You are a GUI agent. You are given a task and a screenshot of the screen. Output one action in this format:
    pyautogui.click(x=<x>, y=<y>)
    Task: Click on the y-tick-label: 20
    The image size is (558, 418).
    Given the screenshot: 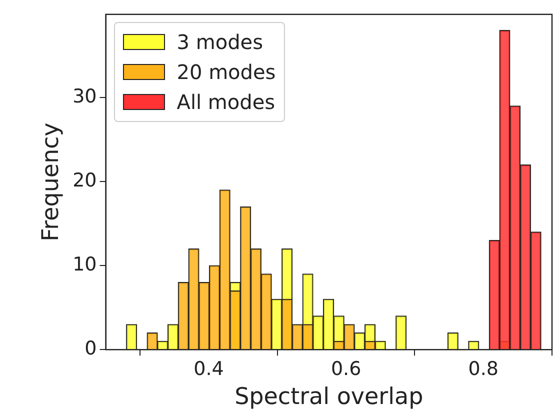 What is the action you would take?
    pyautogui.click(x=84, y=181)
    